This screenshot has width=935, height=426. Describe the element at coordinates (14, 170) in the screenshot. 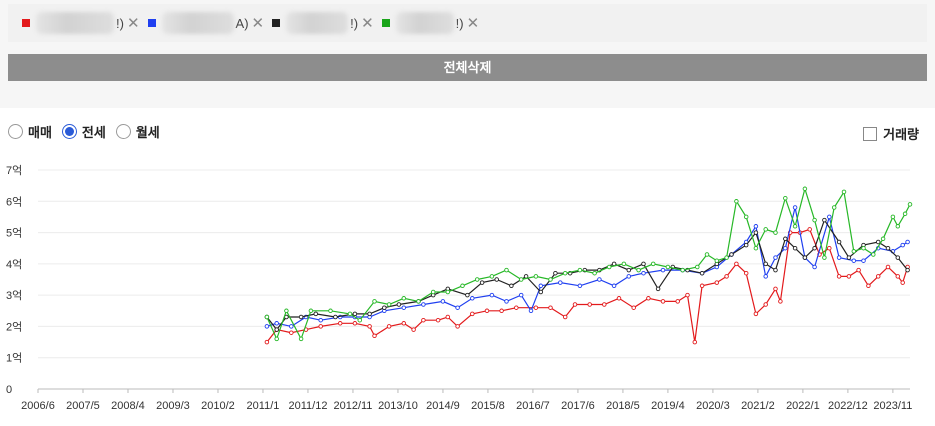

I see `y-tick-label: 7억` at that location.